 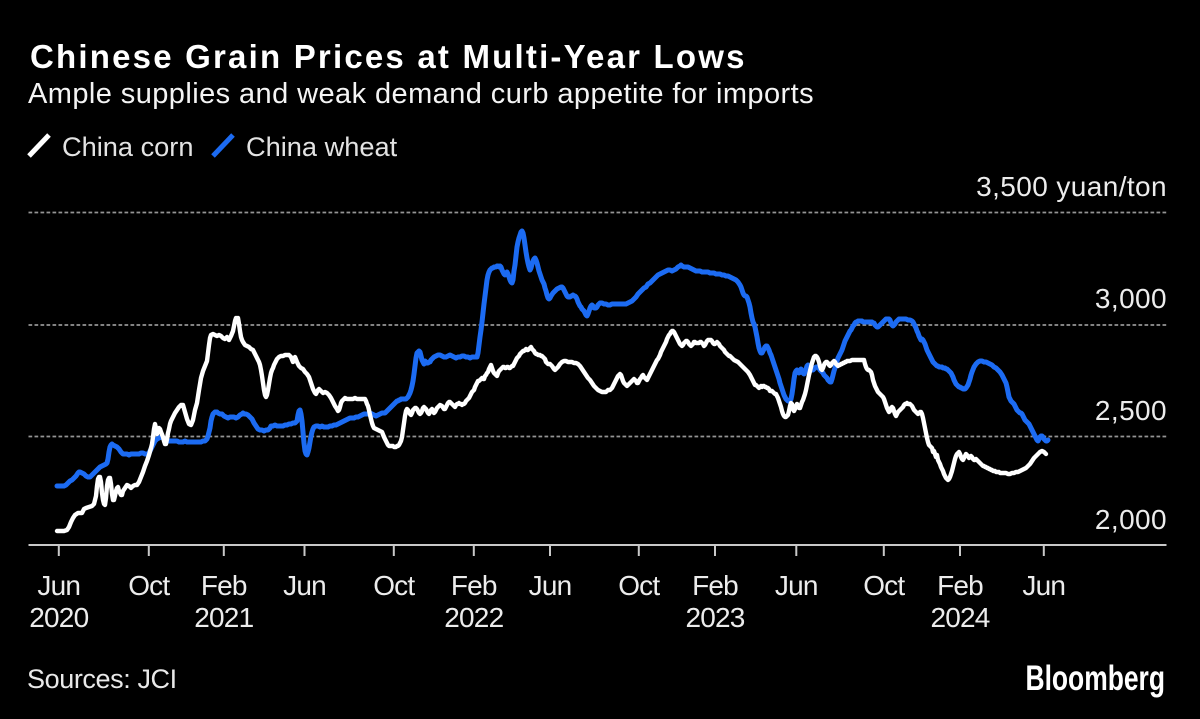 I want to click on svg-text: 2022, so click(x=473, y=617).